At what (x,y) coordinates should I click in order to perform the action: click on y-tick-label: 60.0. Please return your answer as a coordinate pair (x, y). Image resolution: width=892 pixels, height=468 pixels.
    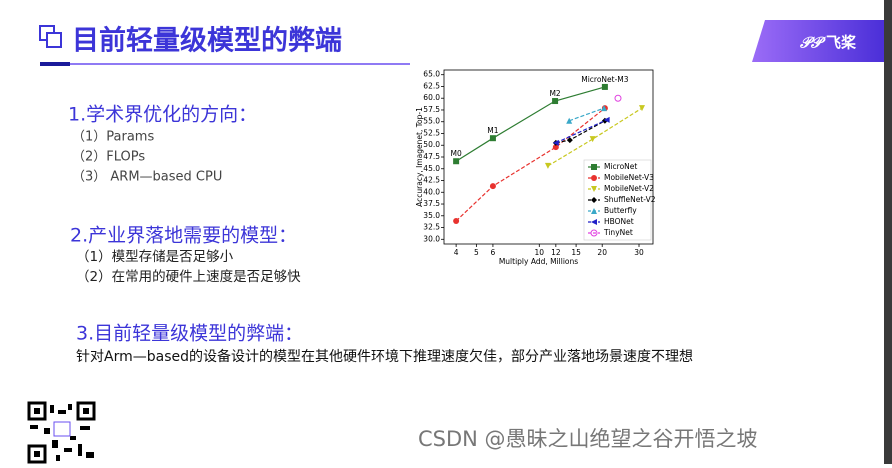
    Looking at the image, I should click on (431, 97).